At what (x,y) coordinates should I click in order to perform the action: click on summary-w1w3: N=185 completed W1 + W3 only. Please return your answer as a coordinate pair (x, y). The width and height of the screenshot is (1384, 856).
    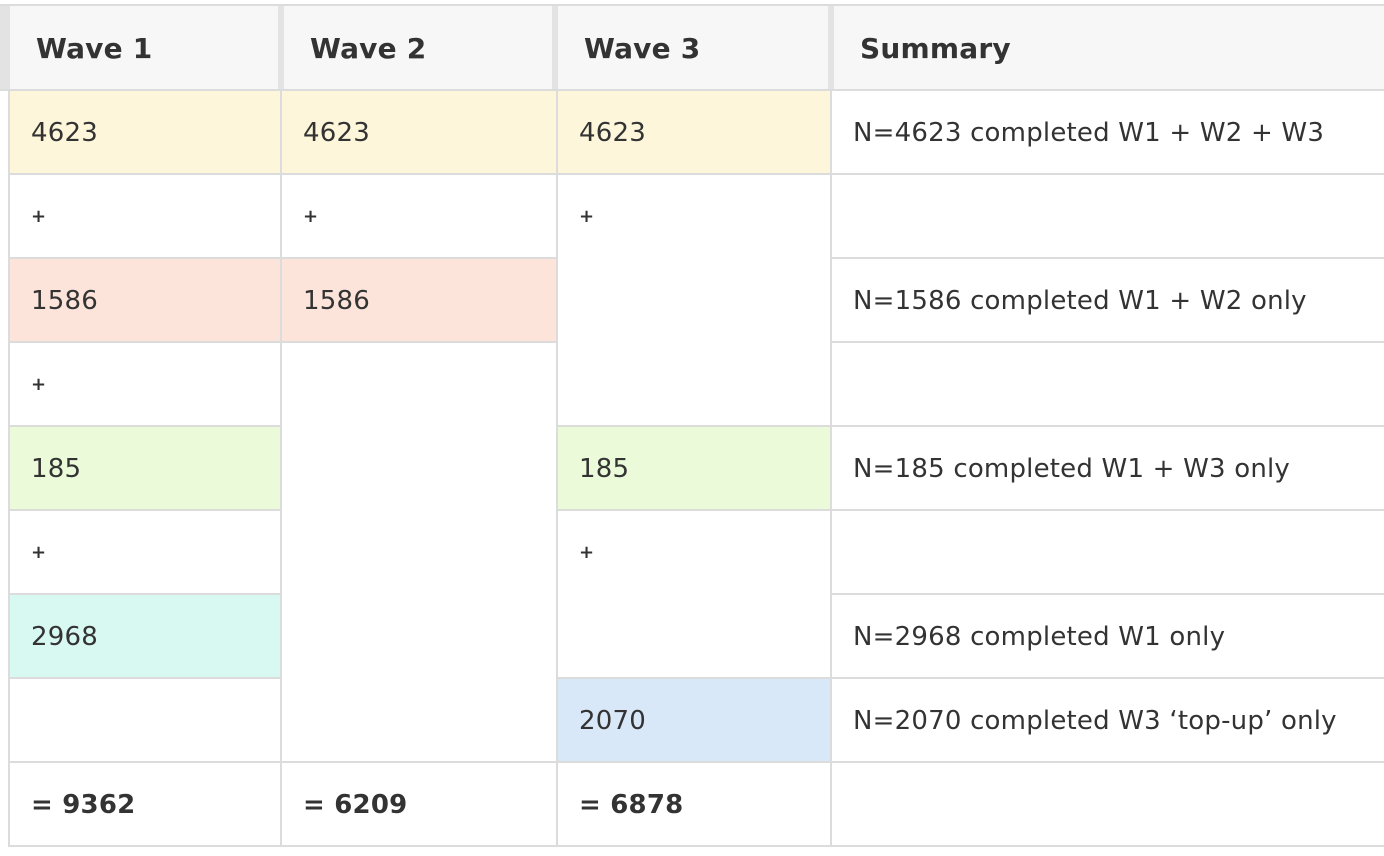
    Looking at the image, I should click on (1072, 468).